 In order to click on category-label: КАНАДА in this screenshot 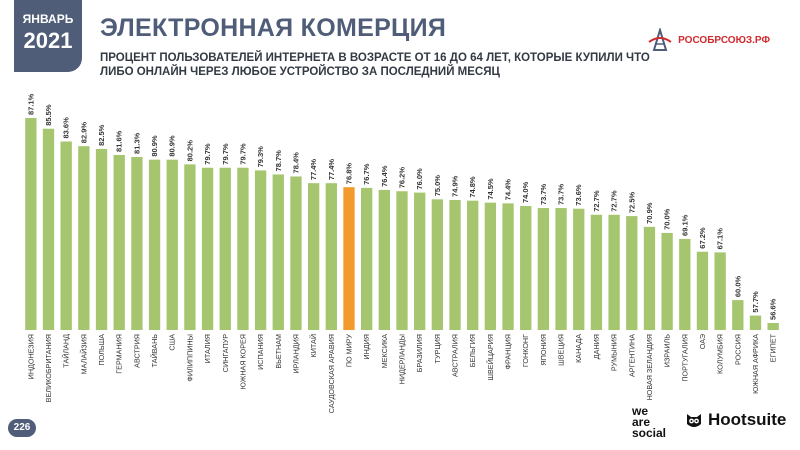, I will do `click(578, 348)`.